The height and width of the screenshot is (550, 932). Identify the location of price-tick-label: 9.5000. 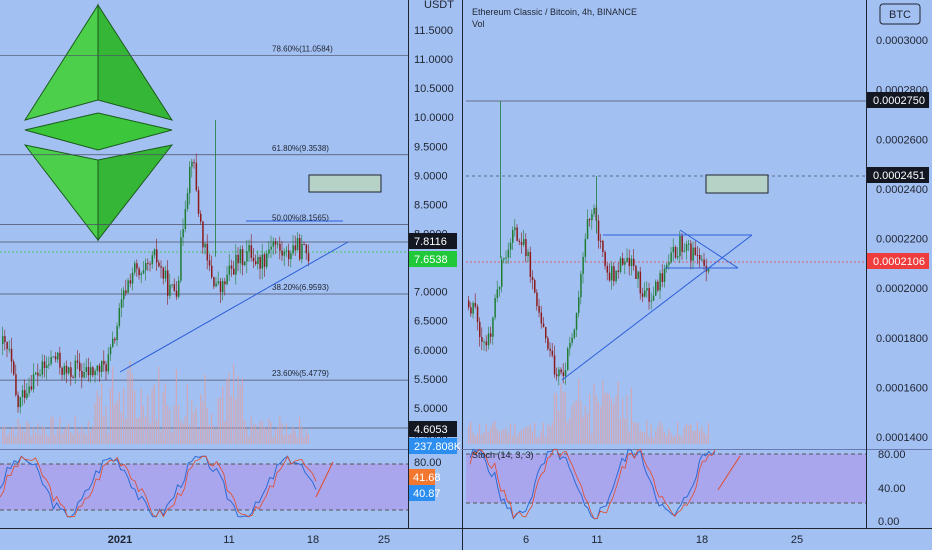
(431, 147).